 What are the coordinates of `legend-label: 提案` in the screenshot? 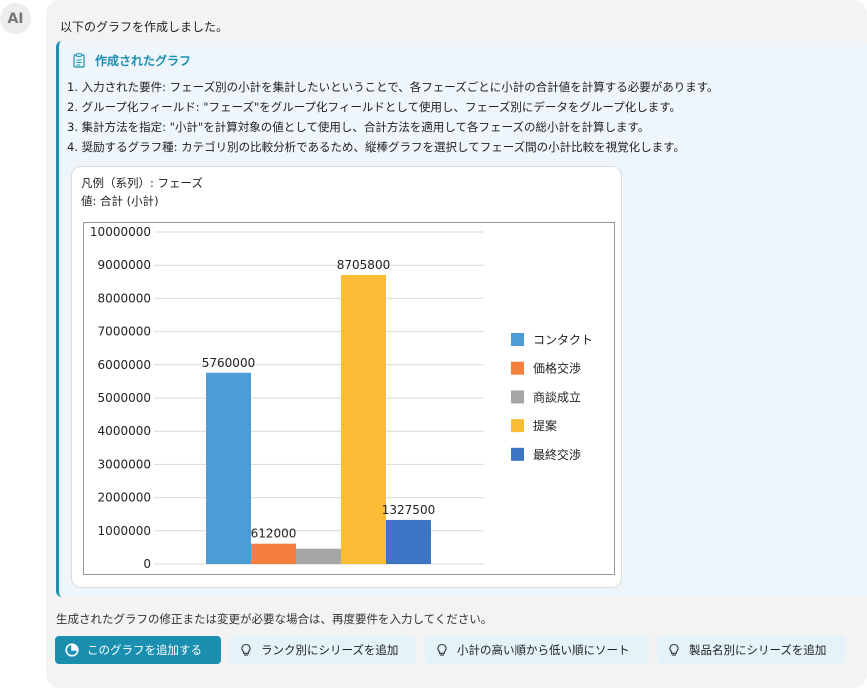 It's located at (545, 425).